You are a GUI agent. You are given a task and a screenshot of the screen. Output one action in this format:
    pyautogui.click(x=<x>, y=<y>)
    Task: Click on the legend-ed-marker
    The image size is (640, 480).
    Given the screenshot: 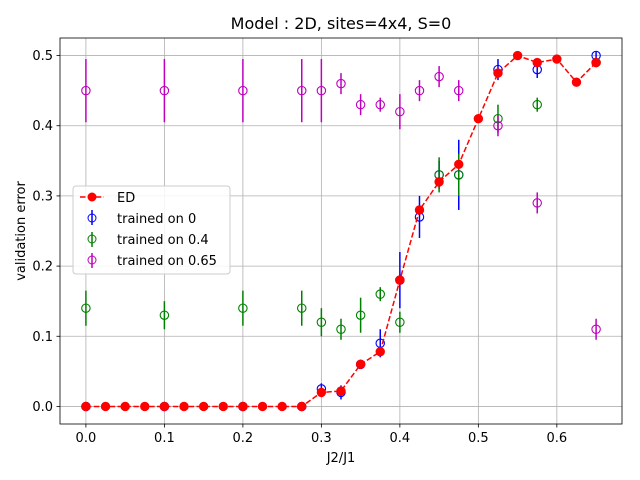 What is the action you would take?
    pyautogui.click(x=92, y=197)
    